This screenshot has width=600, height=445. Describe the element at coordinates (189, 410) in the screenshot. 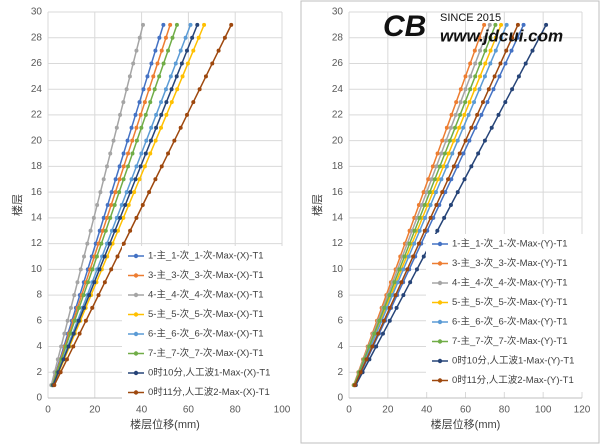

I see `x-tick-label: 60` at that location.